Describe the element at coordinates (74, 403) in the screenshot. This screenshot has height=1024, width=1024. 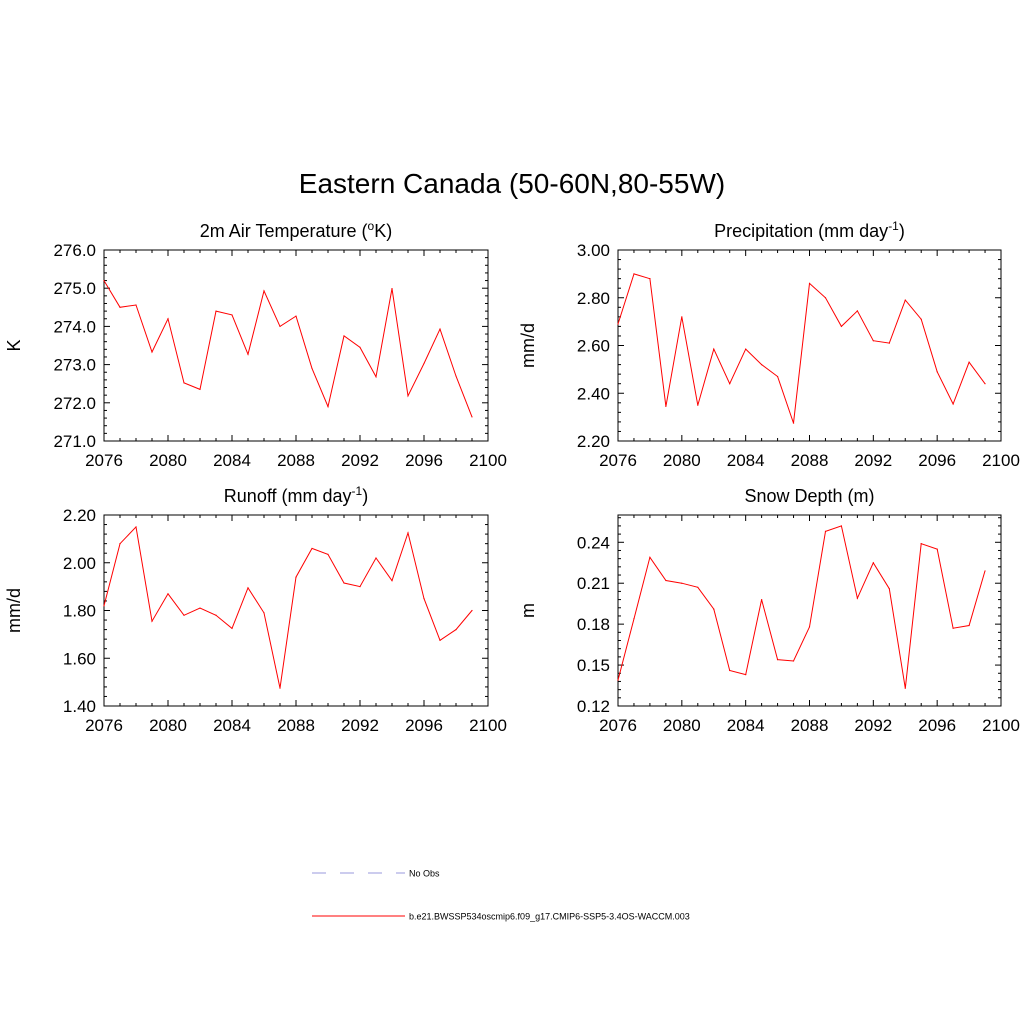
I see `y-tick-label: 272.0` at that location.